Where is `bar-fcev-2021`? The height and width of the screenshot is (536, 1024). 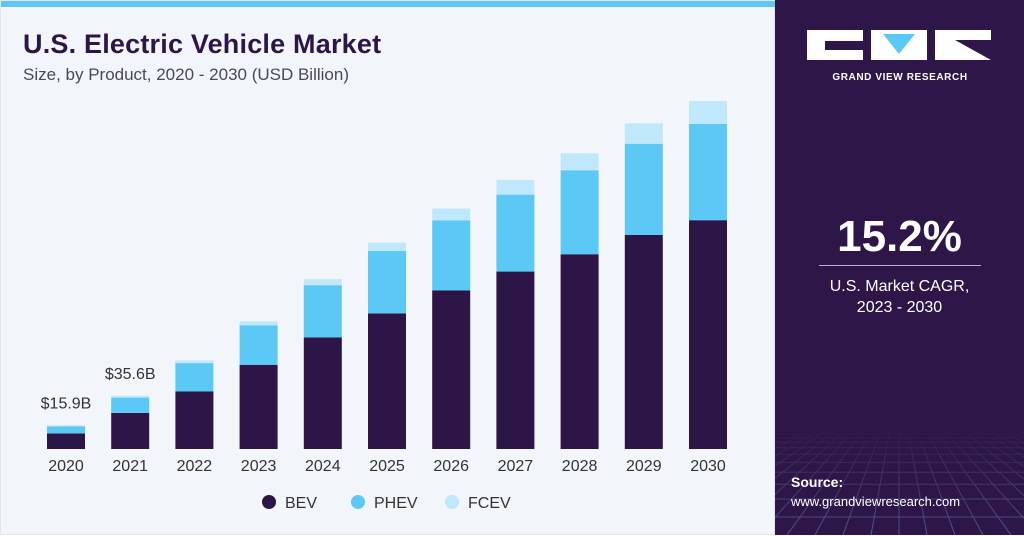
bar-fcev-2021 is located at coordinates (130, 396).